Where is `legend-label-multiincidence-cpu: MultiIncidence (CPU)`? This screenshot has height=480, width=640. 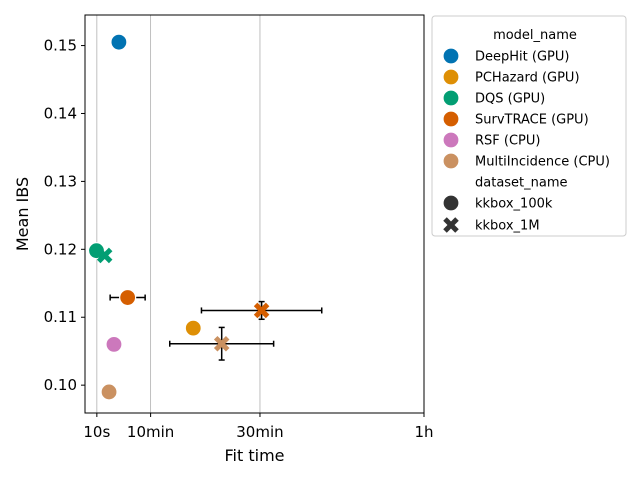
legend-label-multiincidence-cpu: MultiIncidence (CPU) is located at coordinates (542, 162).